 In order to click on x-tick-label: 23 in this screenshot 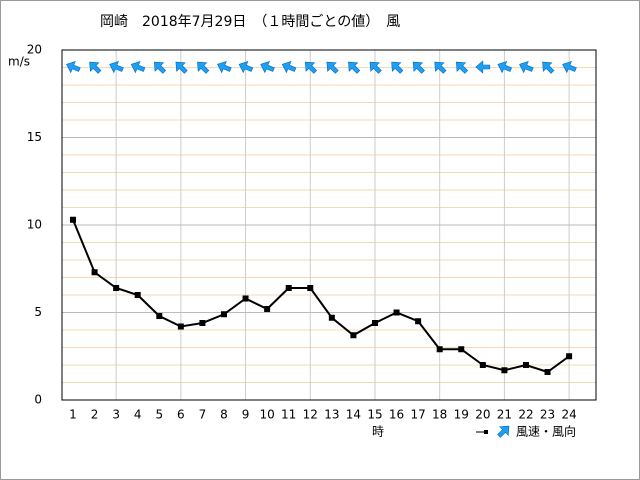, I will do `click(547, 415)`.